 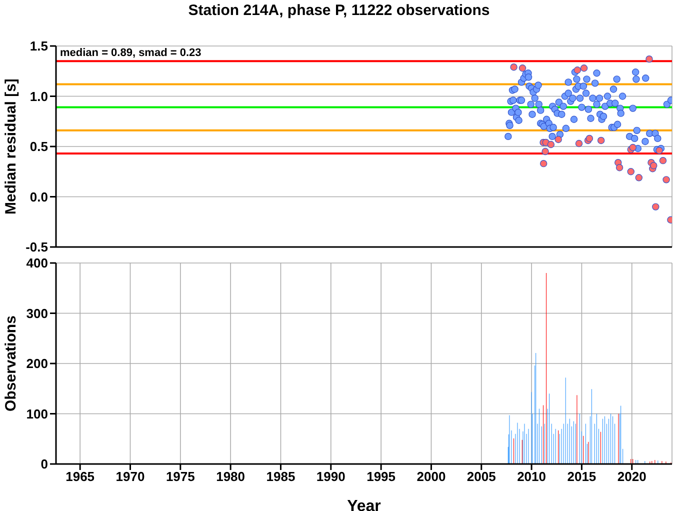 What do you see at coordinates (581, 476) in the screenshot?
I see `x-tick-label: 2015` at bounding box center [581, 476].